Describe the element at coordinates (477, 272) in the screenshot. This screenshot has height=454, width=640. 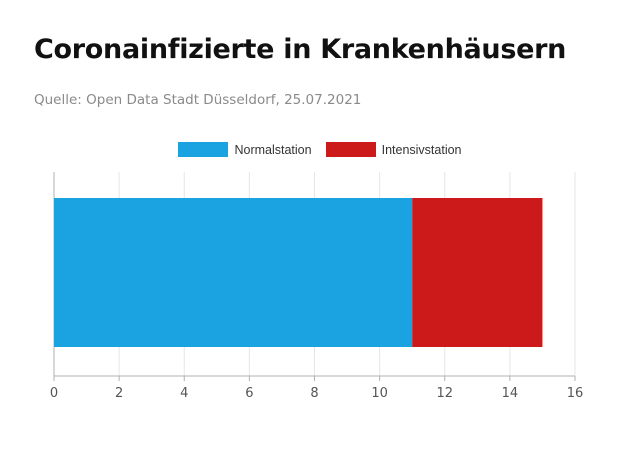
I see `bar-intensivstation` at that location.